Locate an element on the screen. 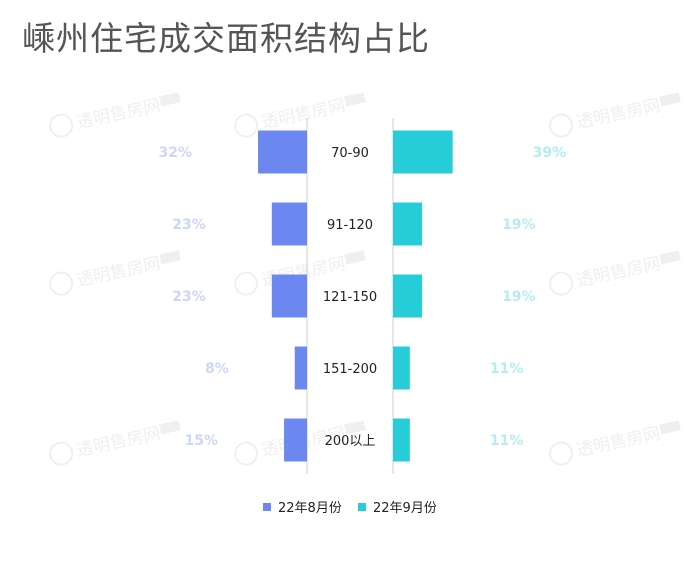 The height and width of the screenshot is (576, 700). category-label: 151-200 is located at coordinates (350, 369).